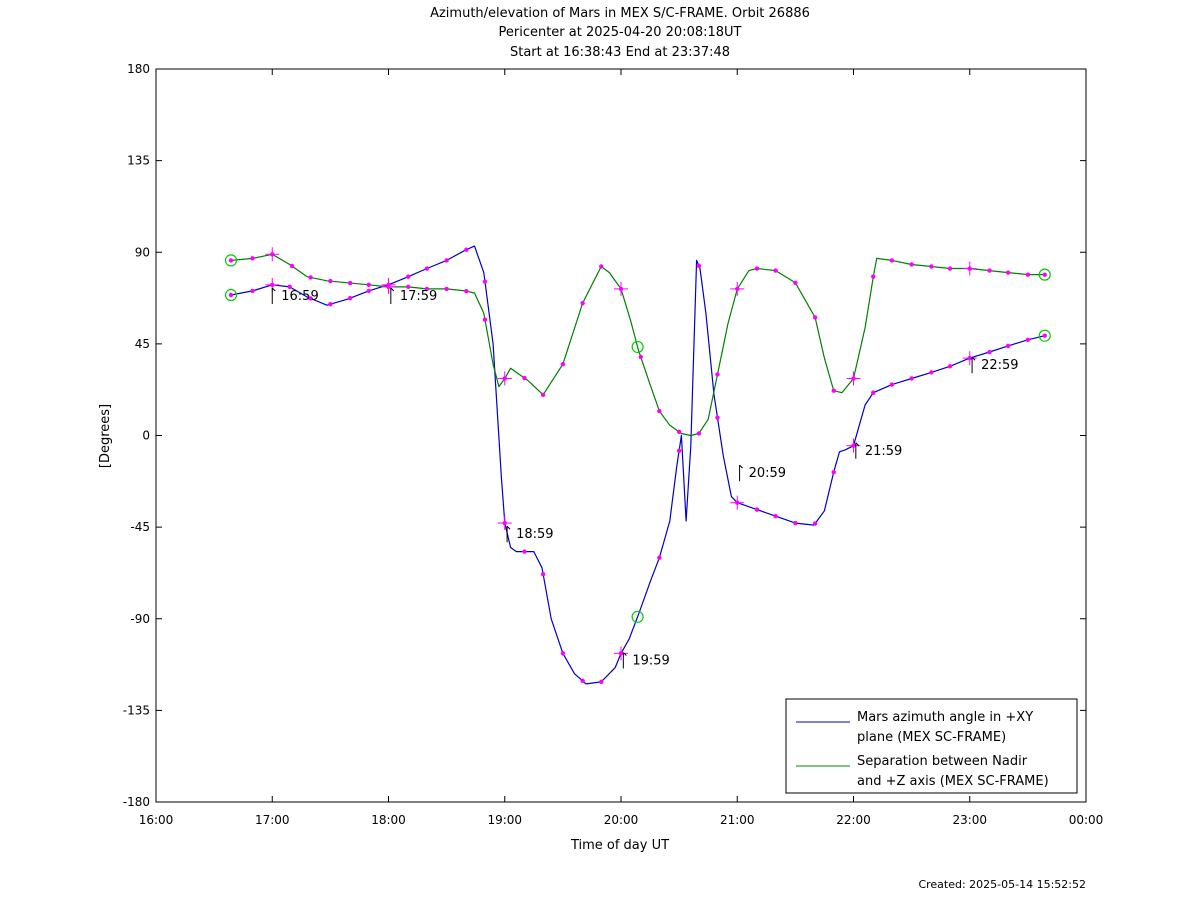  I want to click on x-tick-label: 00:00, so click(1086, 820).